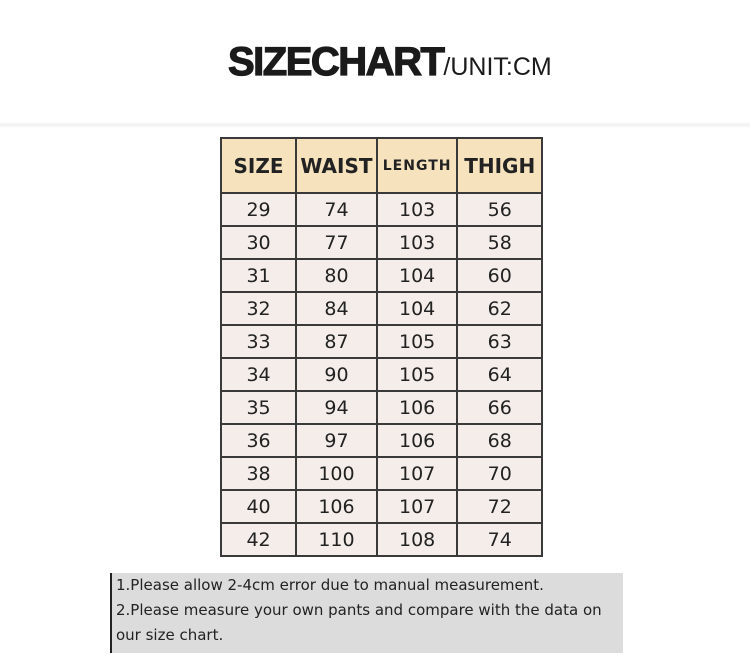  I want to click on cell-size: 32, so click(258, 308).